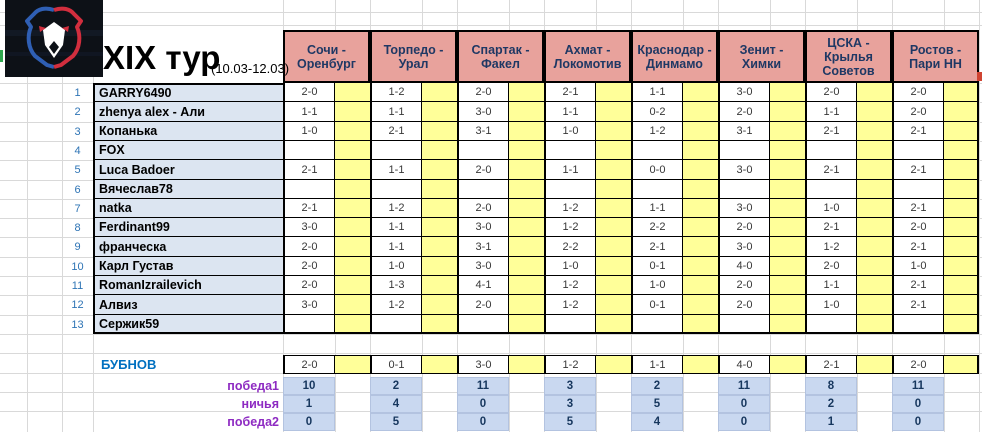  What do you see at coordinates (77, 266) in the screenshot?
I see `row-number: 10` at bounding box center [77, 266].